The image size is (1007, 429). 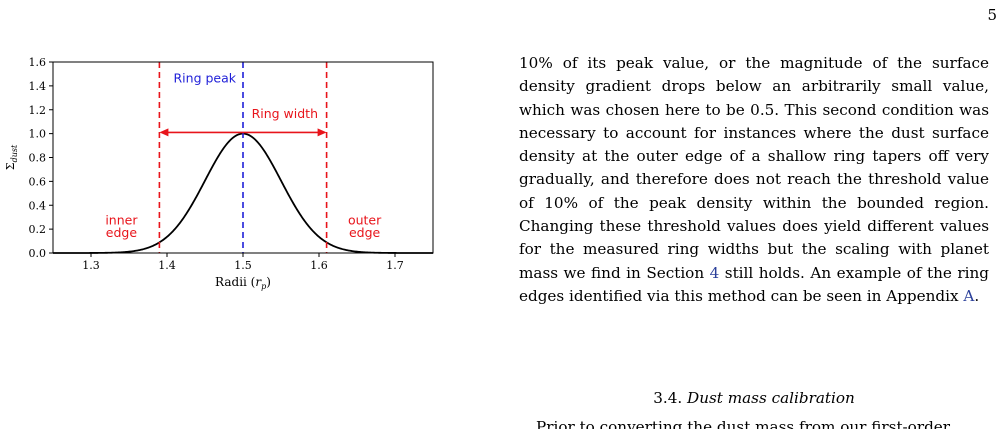 What do you see at coordinates (38, 253) in the screenshot?
I see `y-tick-label: 0.0` at bounding box center [38, 253].